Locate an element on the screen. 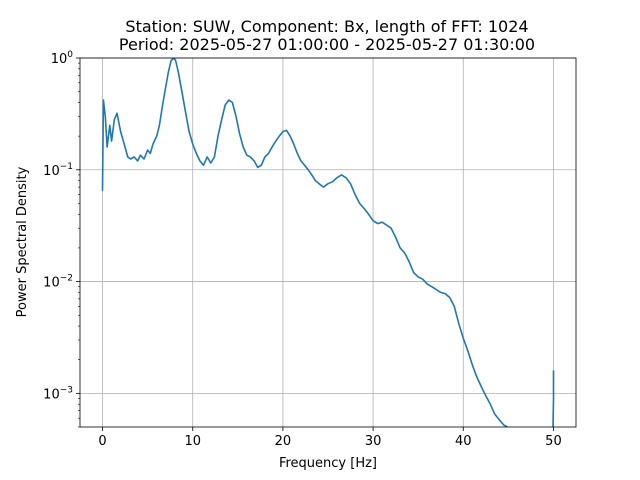 This screenshot has width=640, height=480. x-tick-label: 30 is located at coordinates (373, 441).